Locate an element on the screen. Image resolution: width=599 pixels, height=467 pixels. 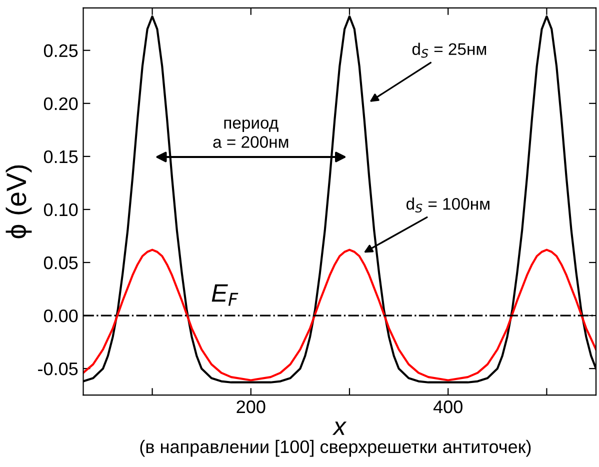
x-tick-label: 400 is located at coordinates (447, 407).